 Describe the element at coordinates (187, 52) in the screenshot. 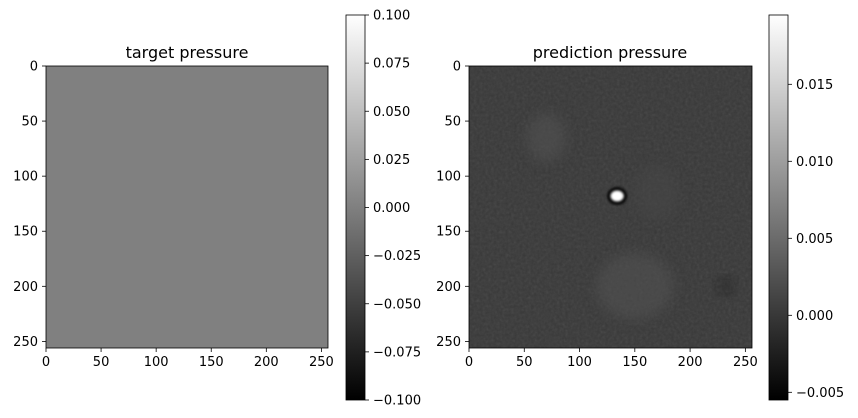

I see `plot-title: target pressure` at that location.